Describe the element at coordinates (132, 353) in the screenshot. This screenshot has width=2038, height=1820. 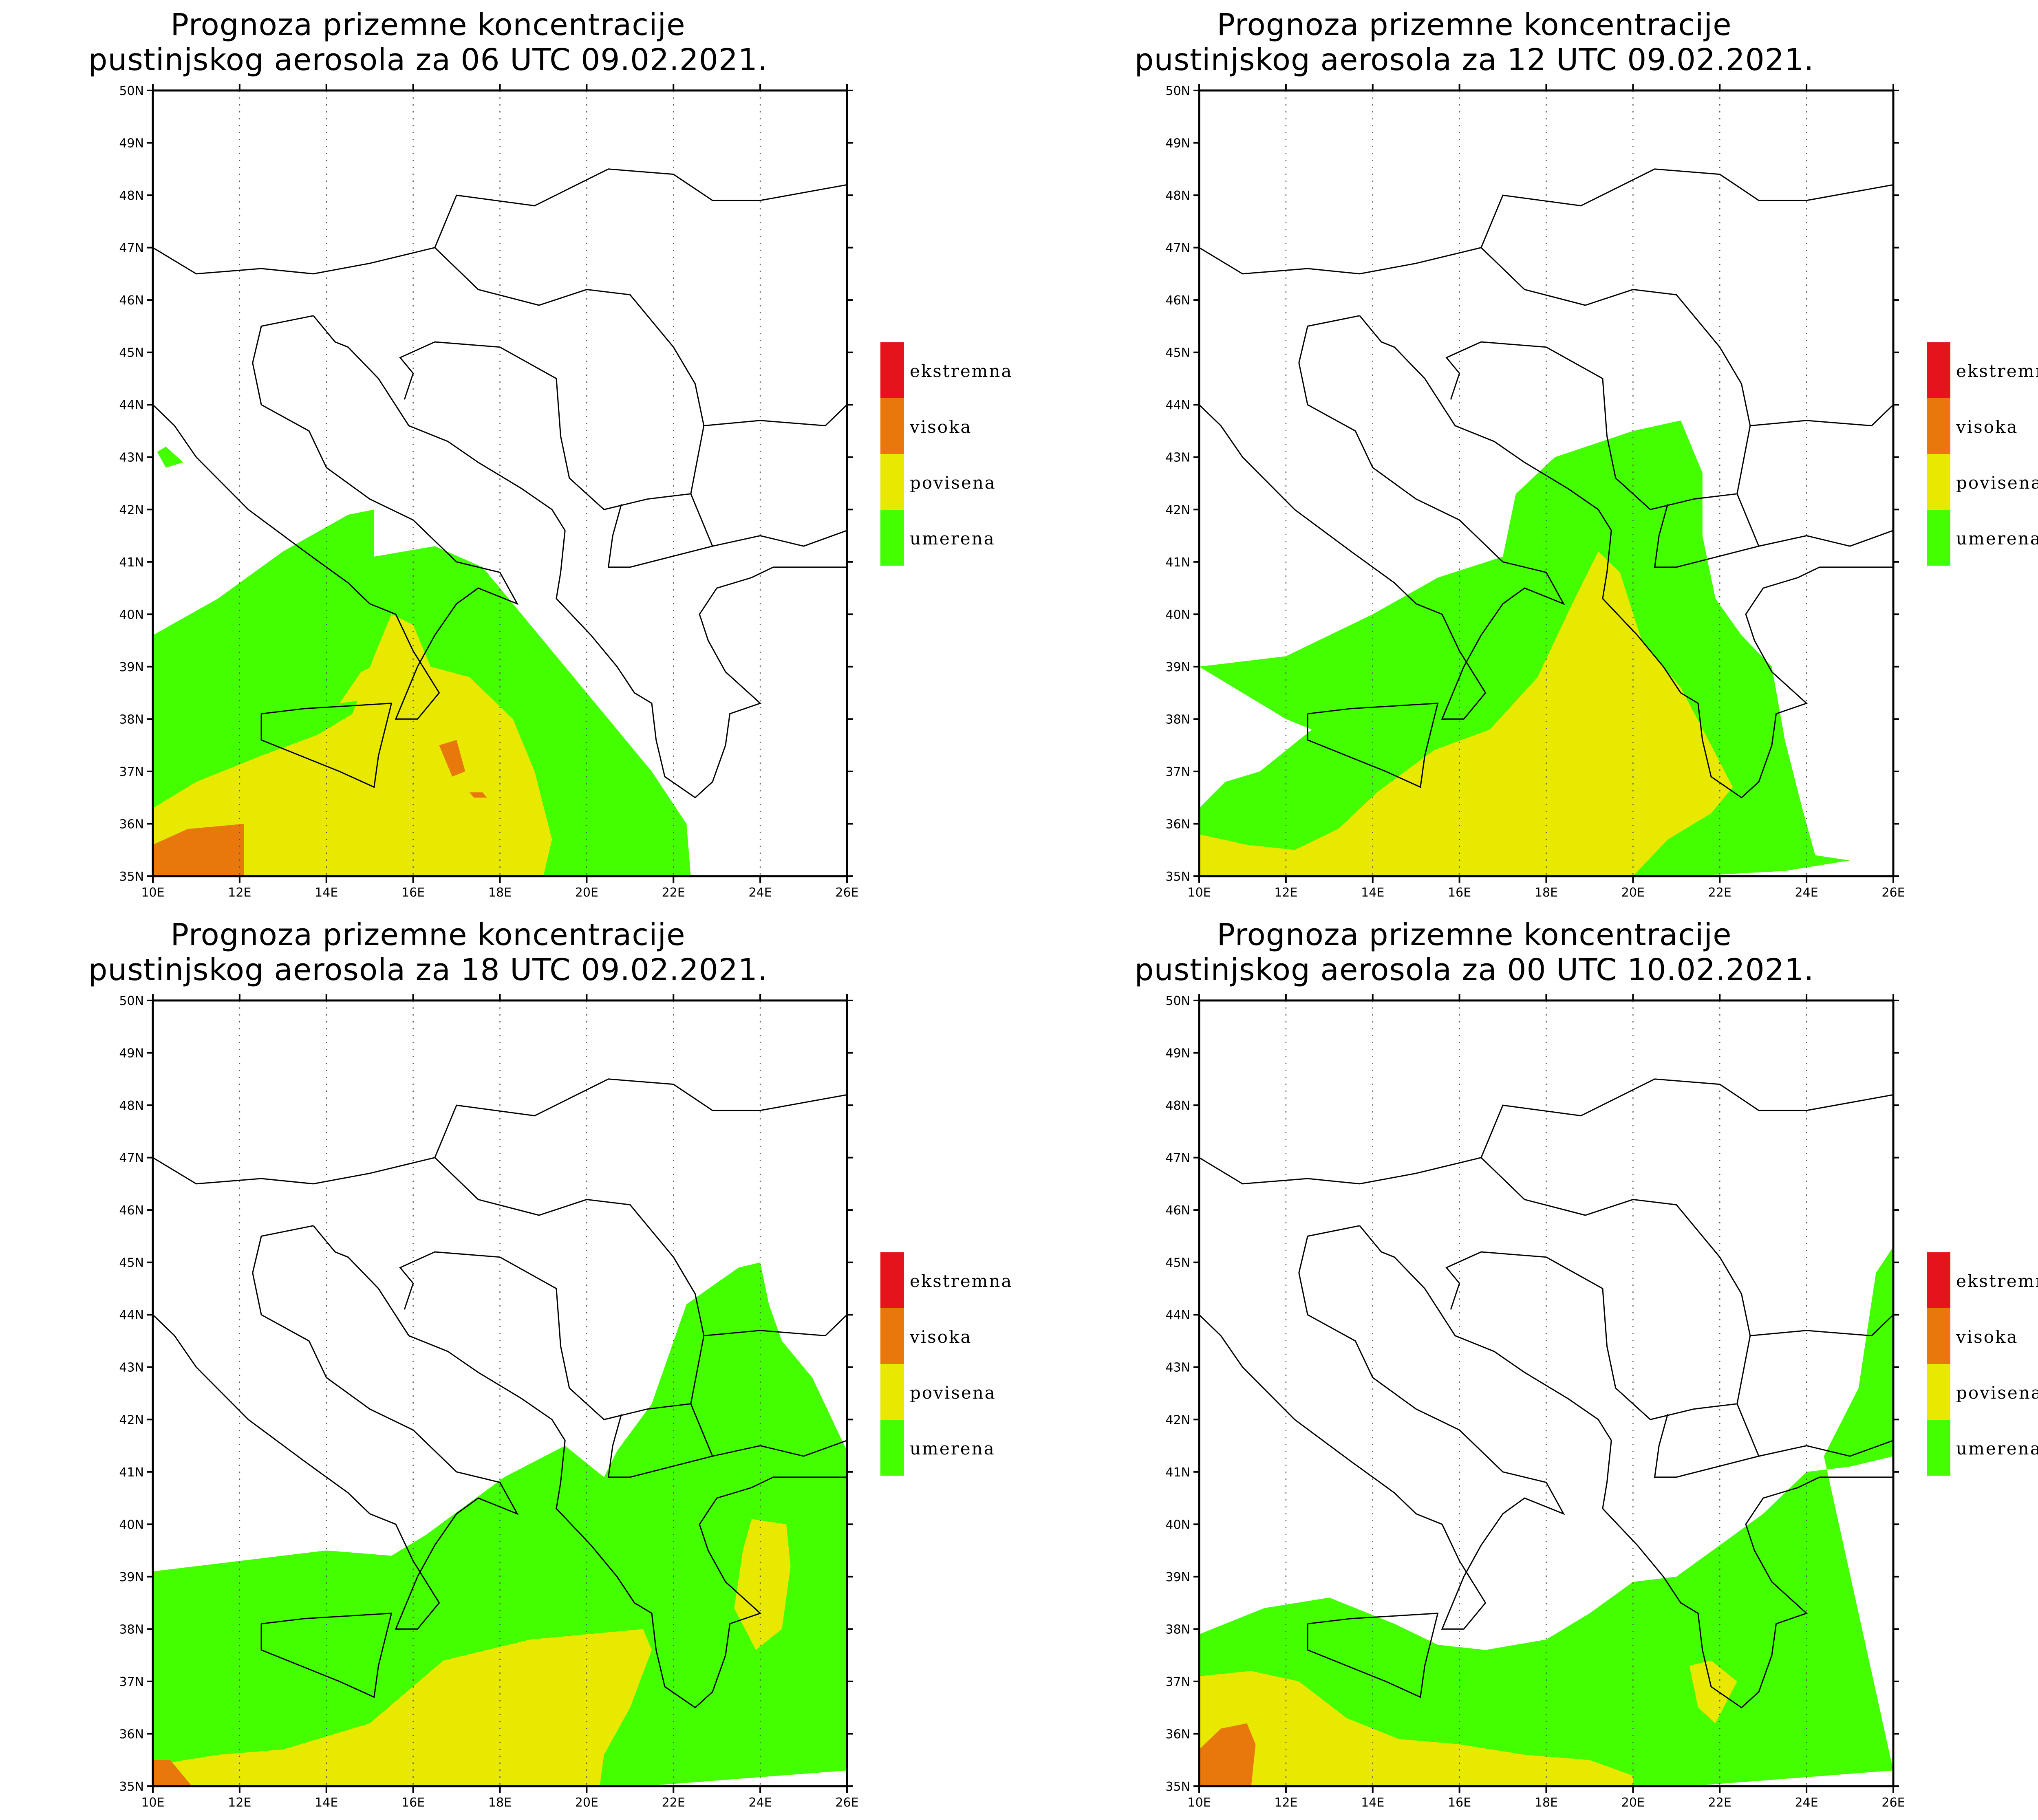
I see `lat-tick-label: 45N` at that location.